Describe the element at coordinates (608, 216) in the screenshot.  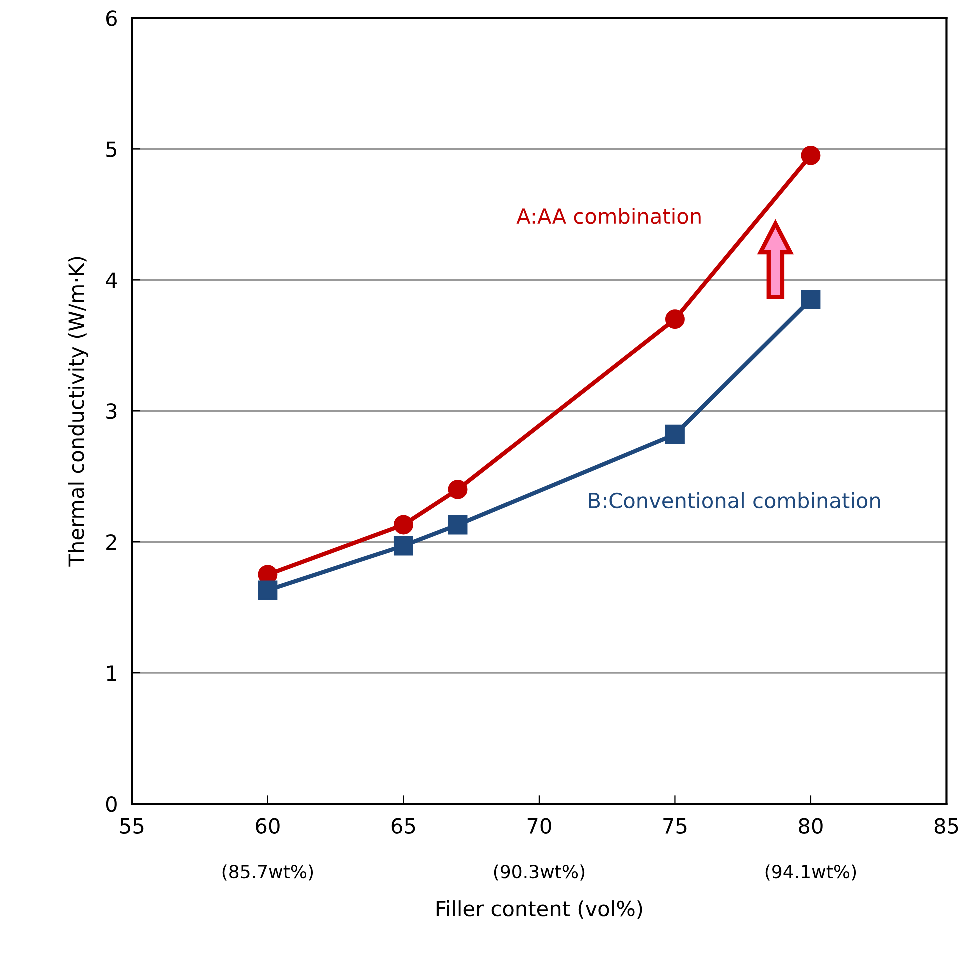
I see `series-label: A:AA combination` at that location.